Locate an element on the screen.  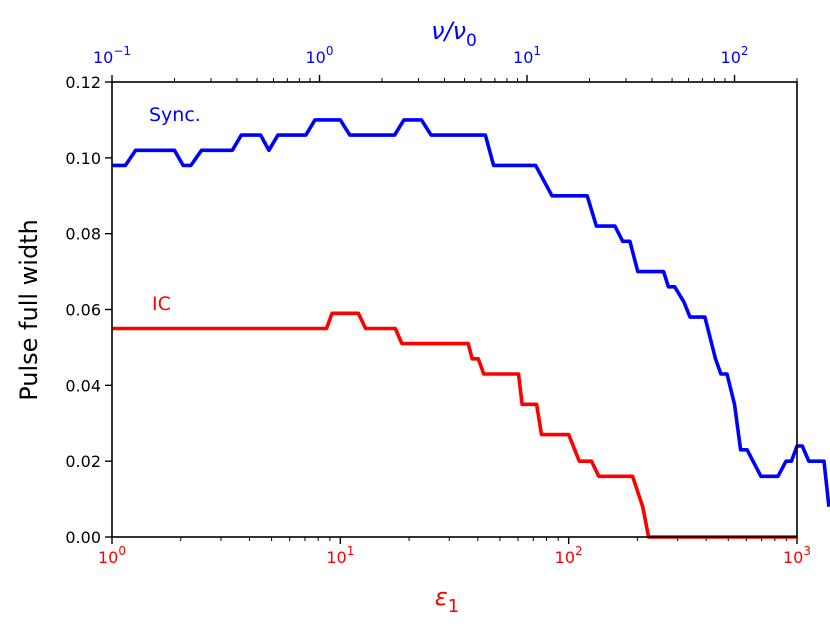
x2-tick-label: 10¹ is located at coordinates (527, 55).